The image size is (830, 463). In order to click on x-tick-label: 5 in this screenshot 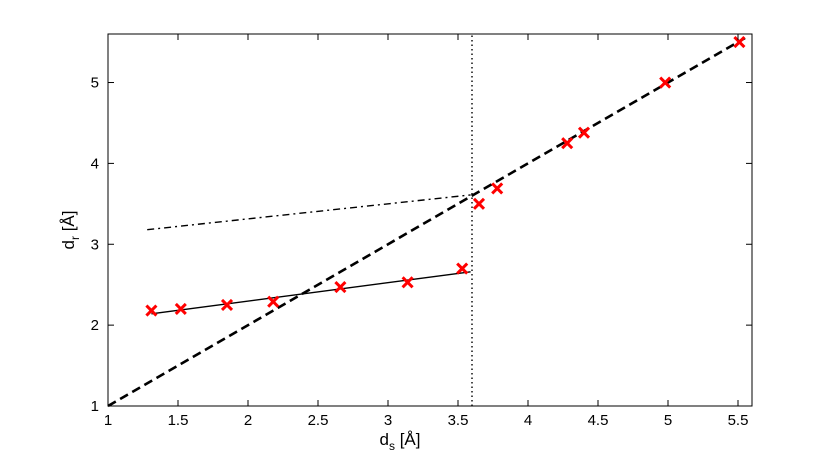, I will do `click(668, 420)`.